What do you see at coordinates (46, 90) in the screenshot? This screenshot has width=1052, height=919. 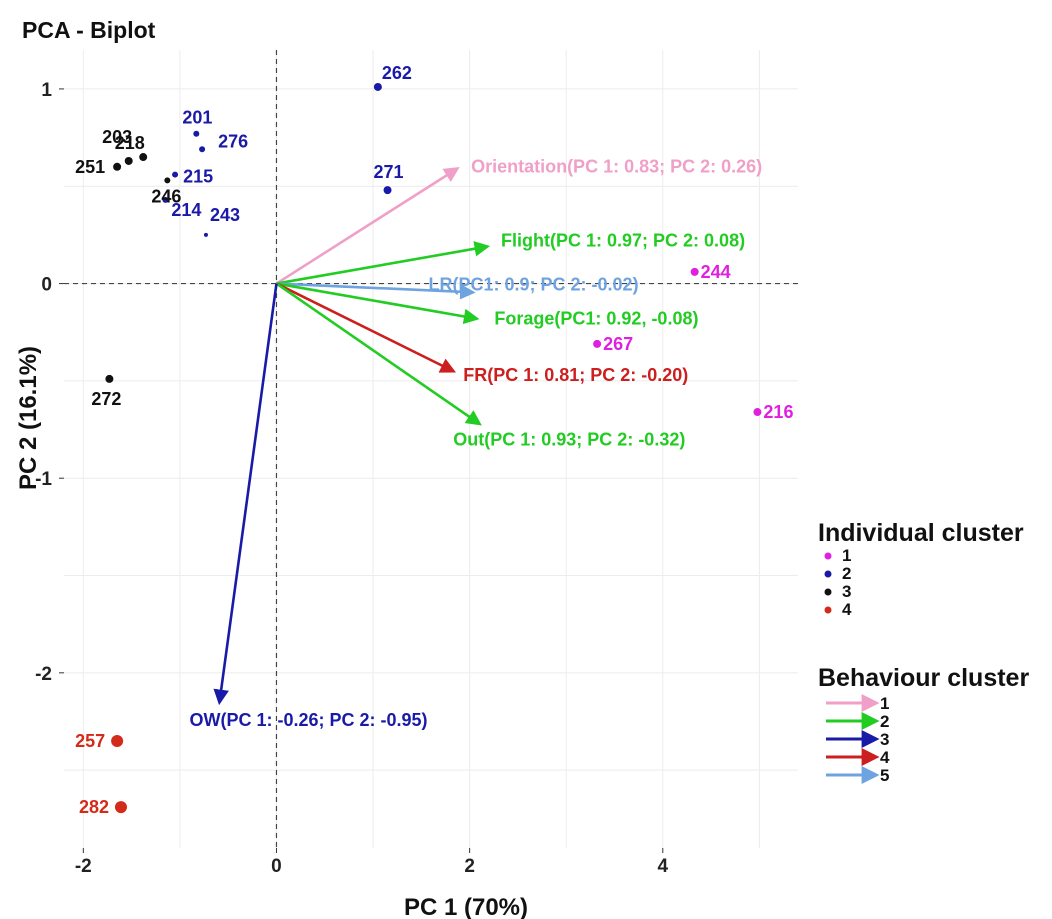 I see `y-tick-label: 1` at bounding box center [46, 90].